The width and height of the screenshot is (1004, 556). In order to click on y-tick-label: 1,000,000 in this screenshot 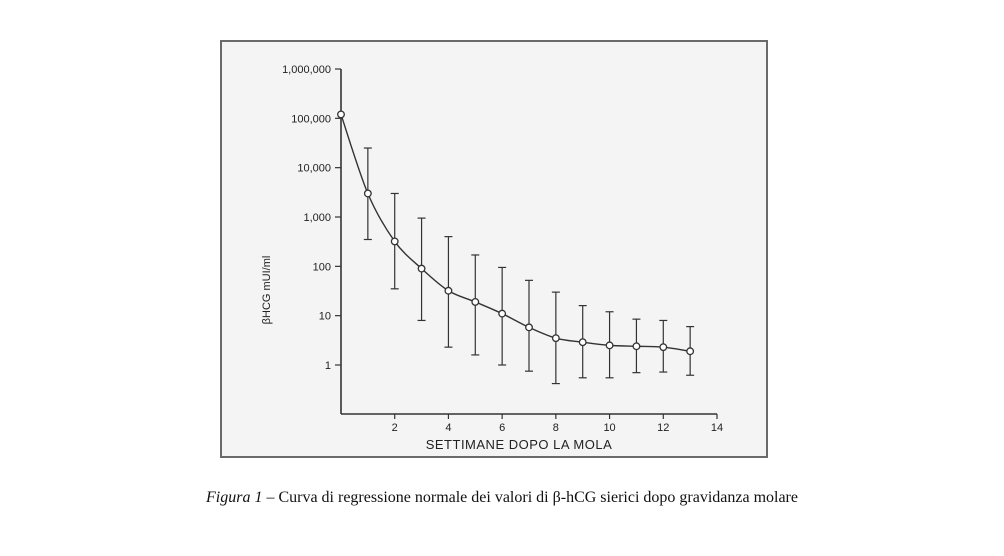, I will do `click(306, 70)`.